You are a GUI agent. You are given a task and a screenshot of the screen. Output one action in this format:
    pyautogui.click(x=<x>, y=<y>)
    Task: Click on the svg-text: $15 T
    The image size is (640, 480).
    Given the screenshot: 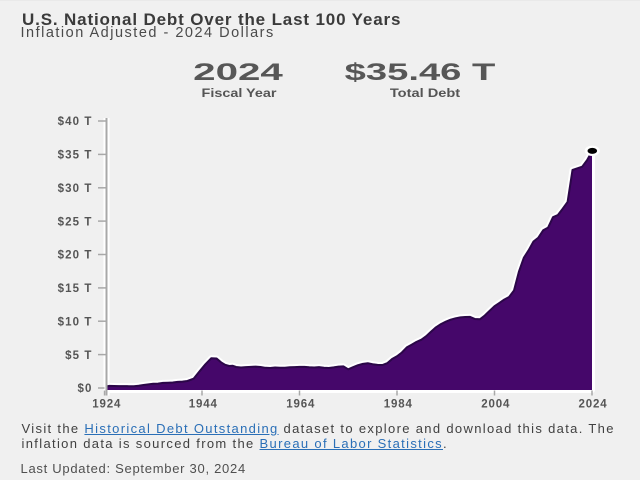 What is the action you would take?
    pyautogui.click(x=75, y=289)
    